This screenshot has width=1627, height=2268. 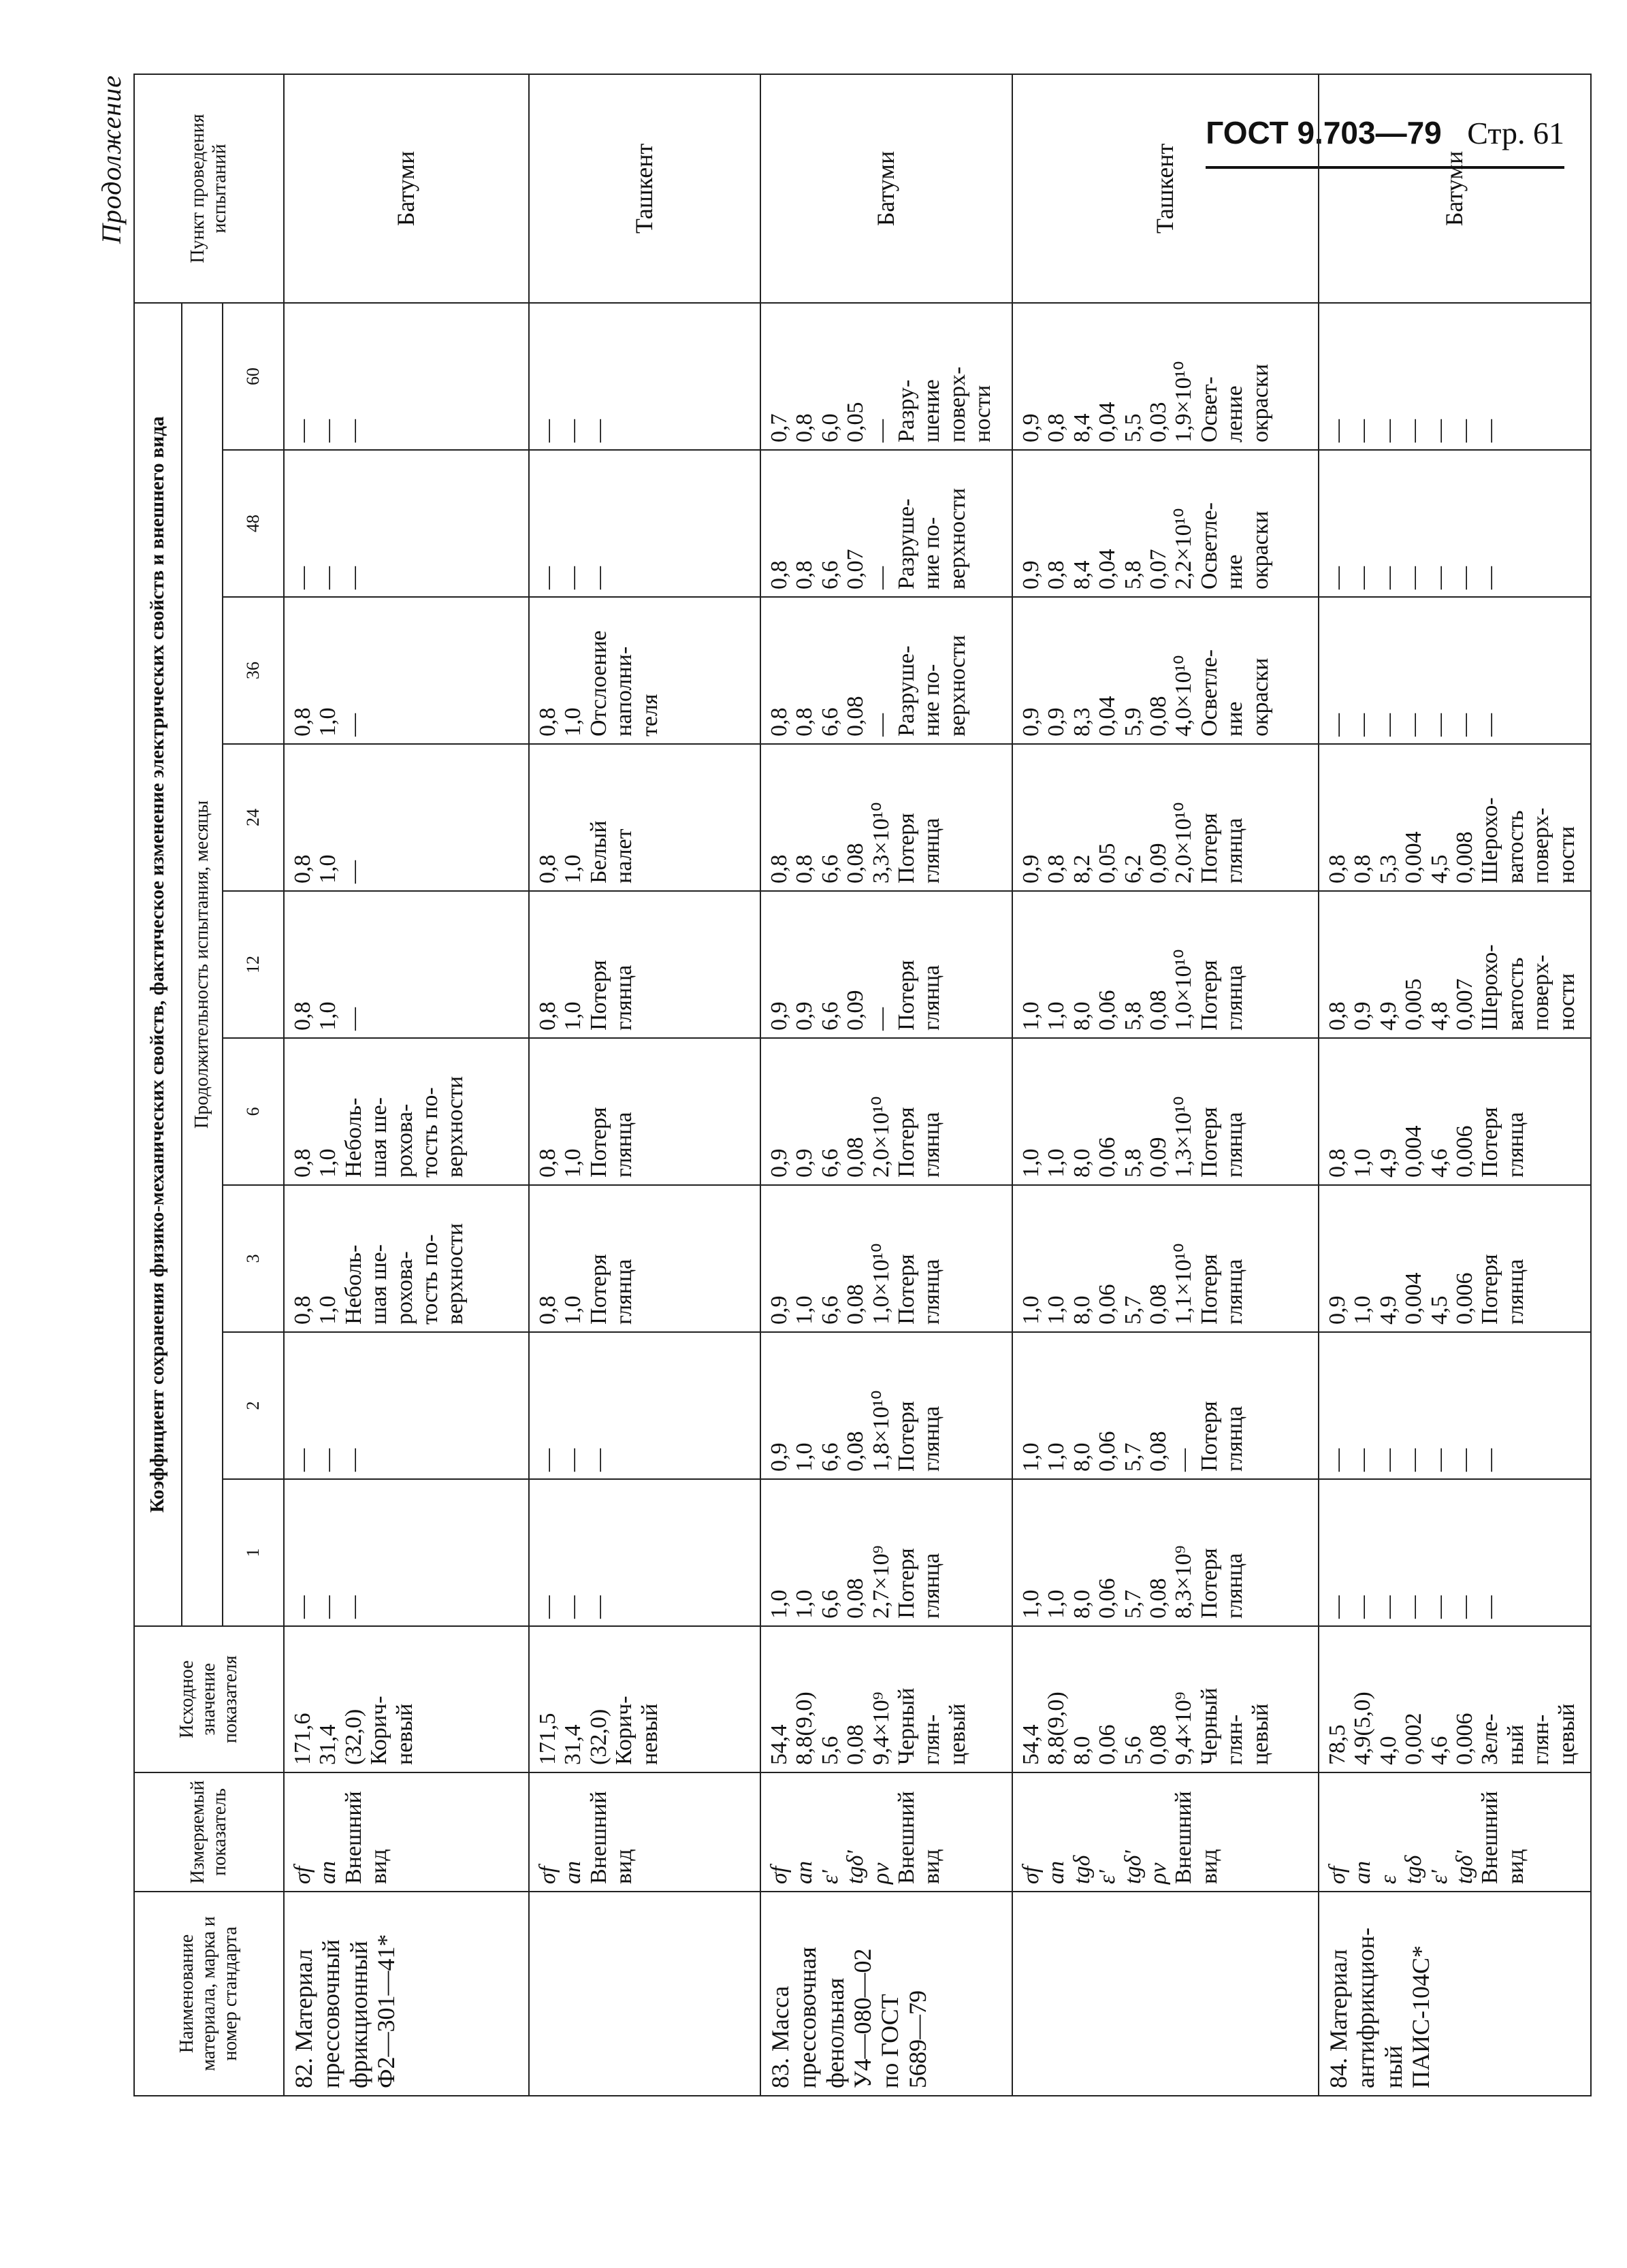 What do you see at coordinates (1158, 1011) in the screenshot?
I see `month-value-cell-line: 0,08` at bounding box center [1158, 1011].